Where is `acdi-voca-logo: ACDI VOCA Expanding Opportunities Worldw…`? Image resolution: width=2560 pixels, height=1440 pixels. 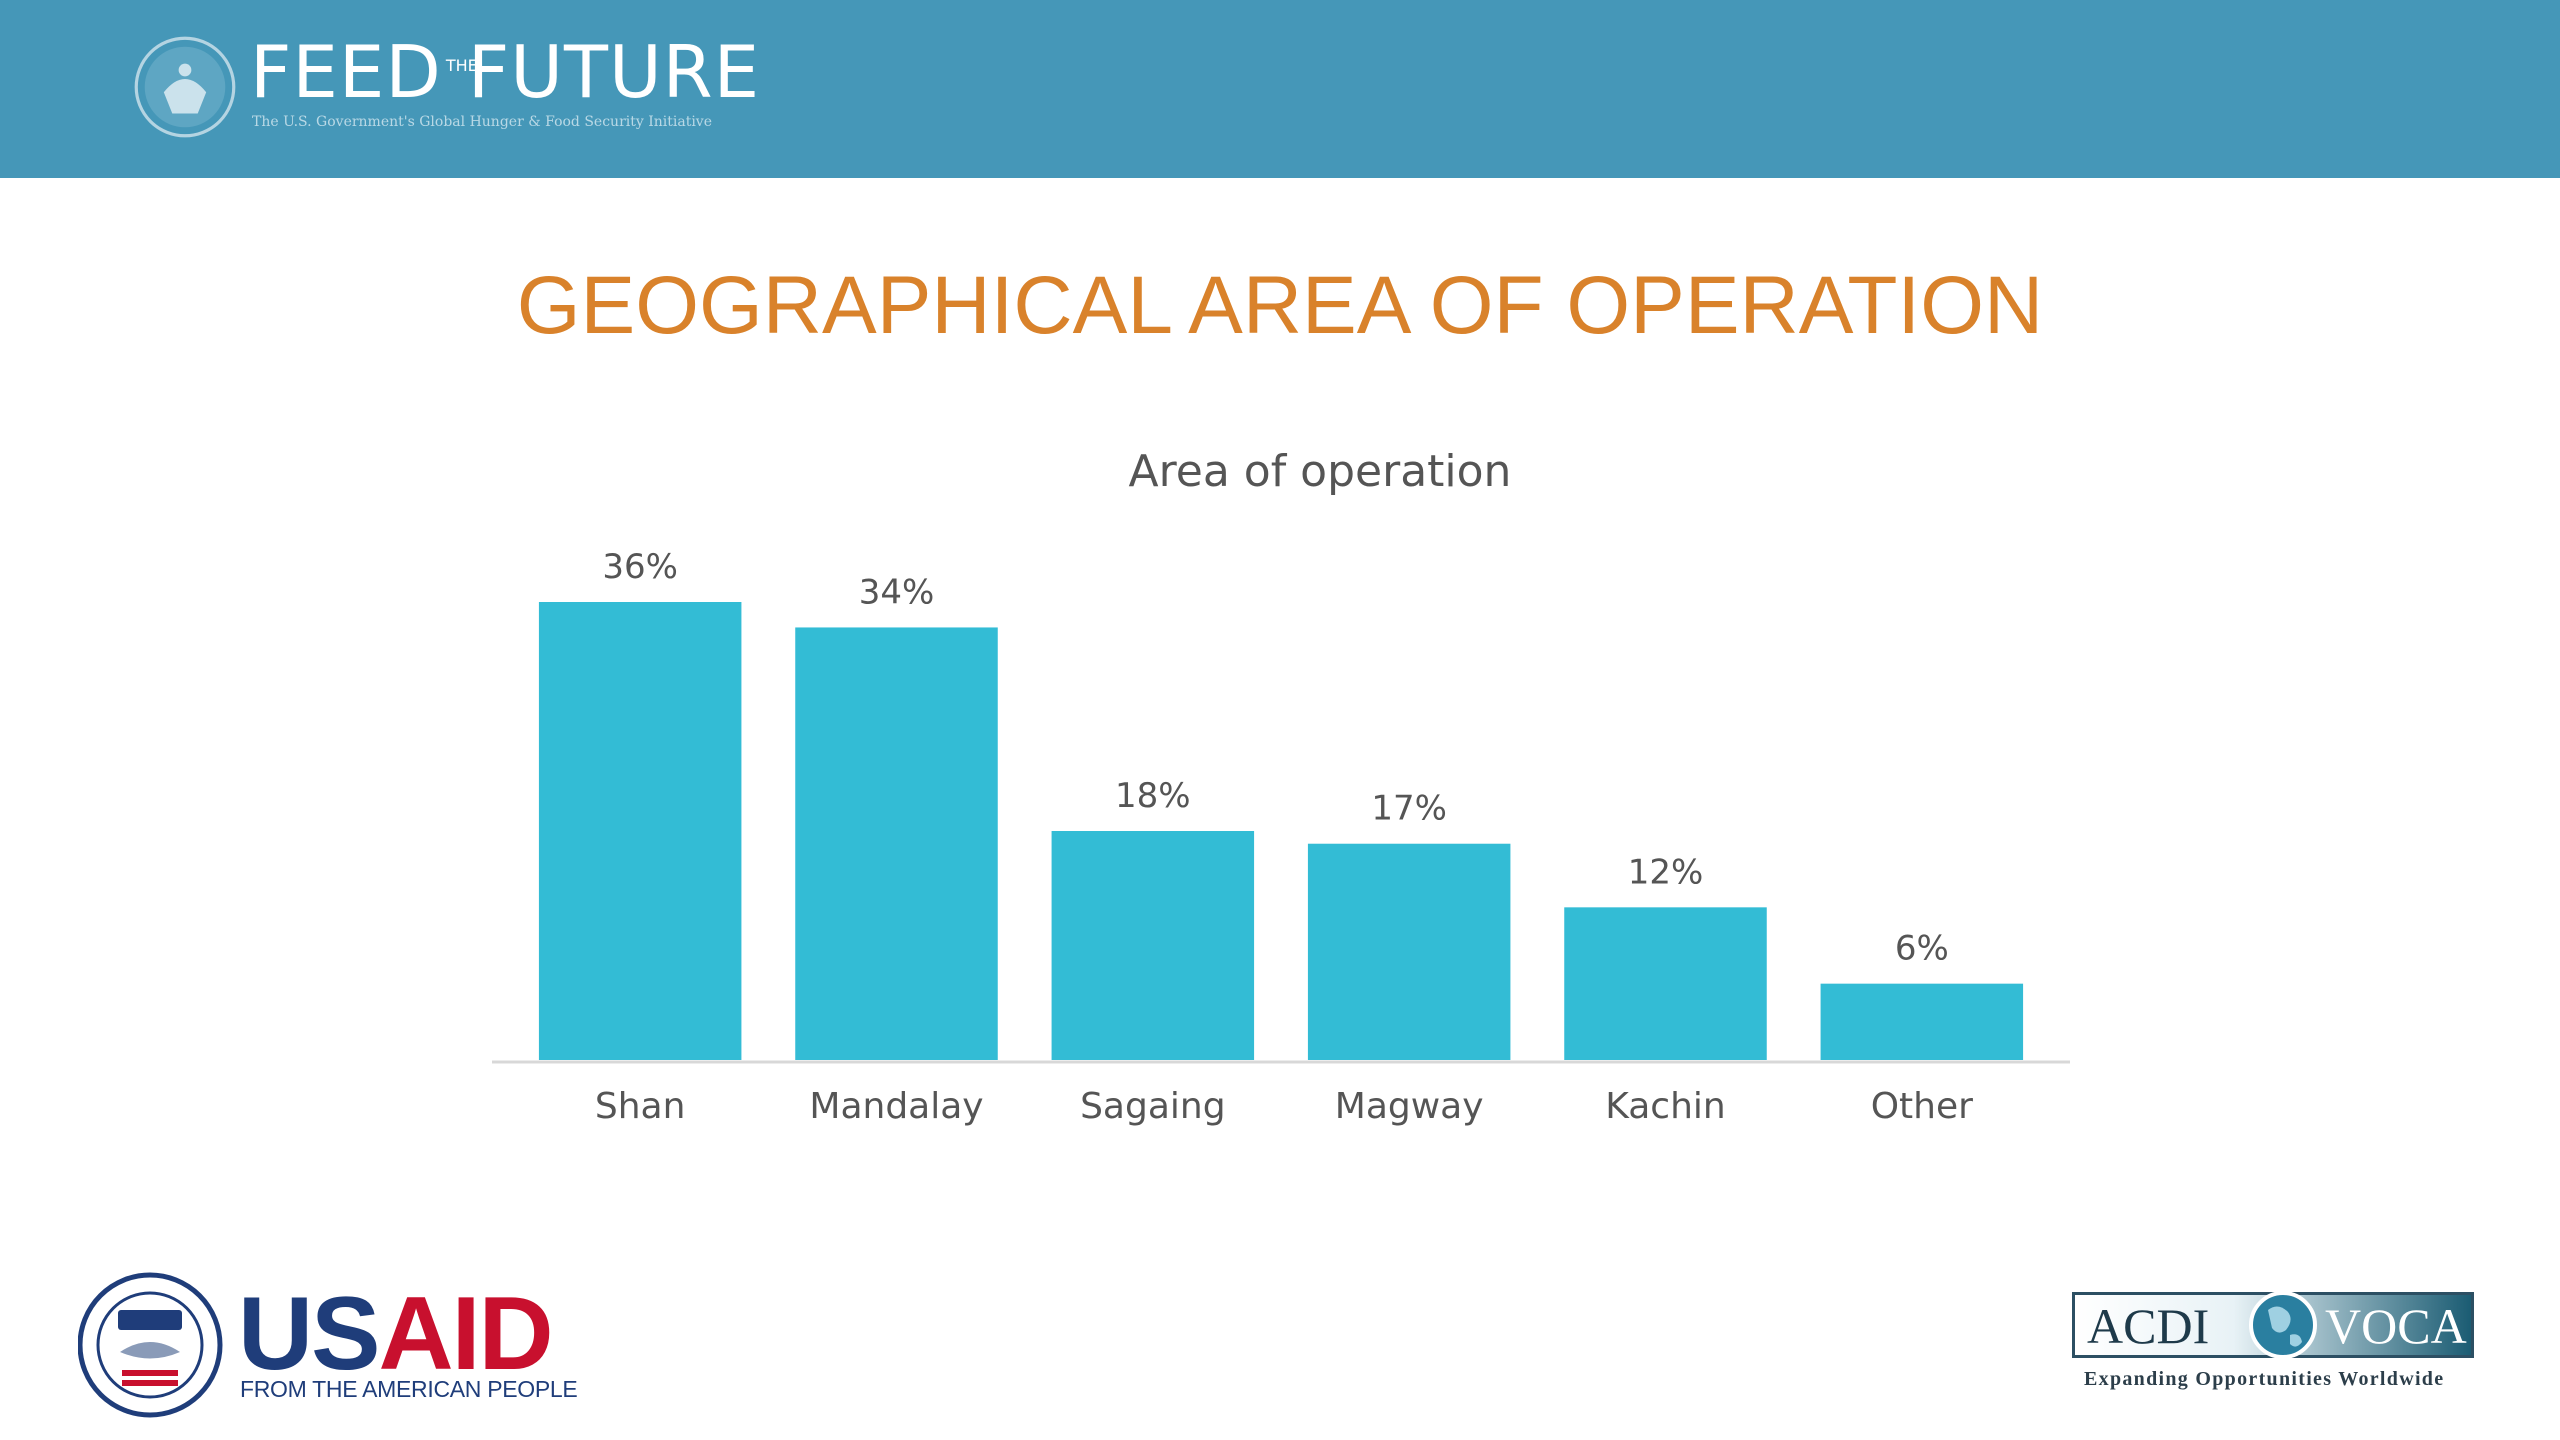 acdi-voca-logo: ACDI VOCA Expanding Opportunities Worldw… is located at coordinates (2278, 1340).